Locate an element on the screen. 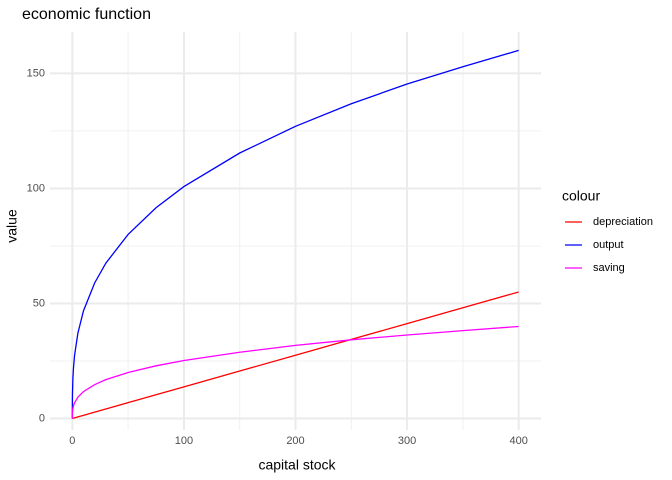  legend-label: output is located at coordinates (608, 245).